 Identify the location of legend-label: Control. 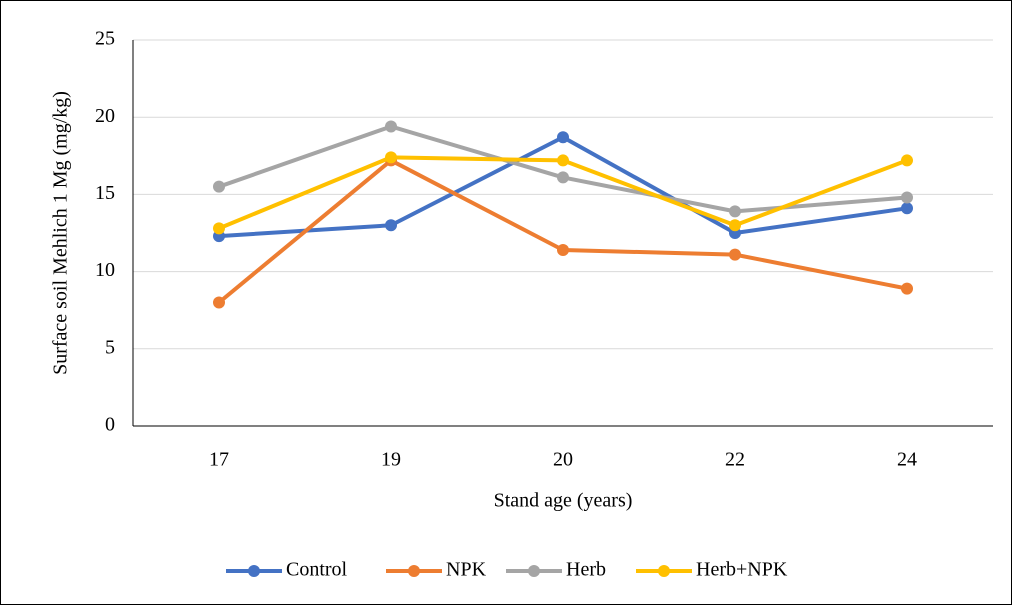
(317, 570).